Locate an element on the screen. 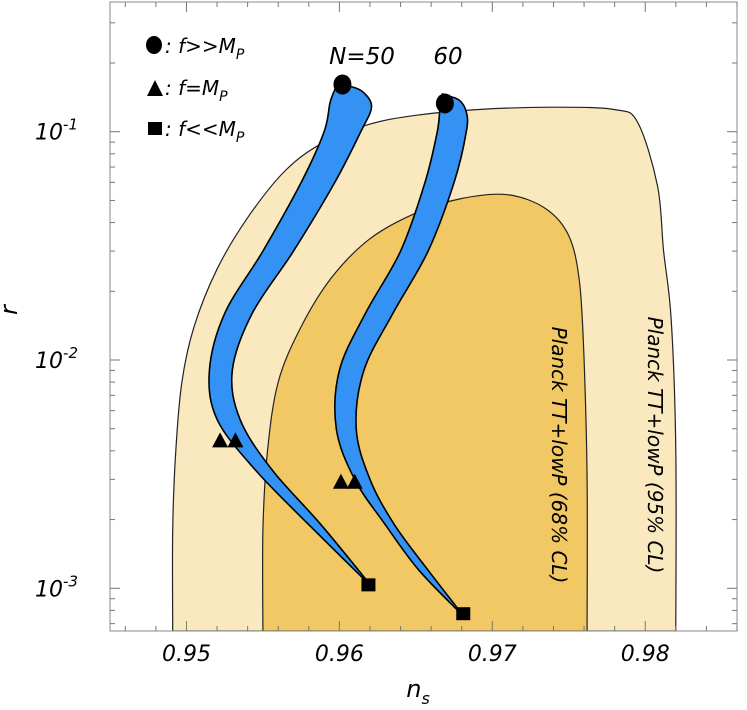 The image size is (747, 710). legend-entry-triangle: : f=MP is located at coordinates (196, 90).